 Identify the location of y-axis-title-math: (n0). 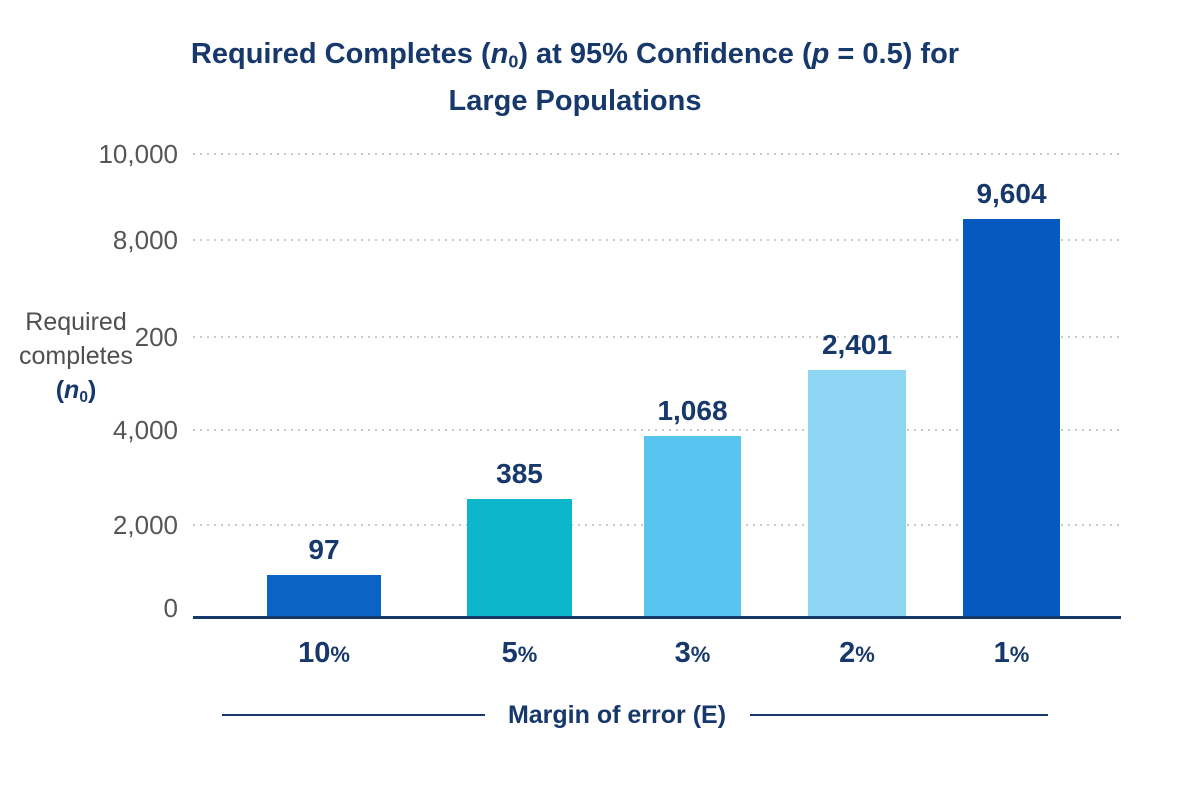
(76, 391).